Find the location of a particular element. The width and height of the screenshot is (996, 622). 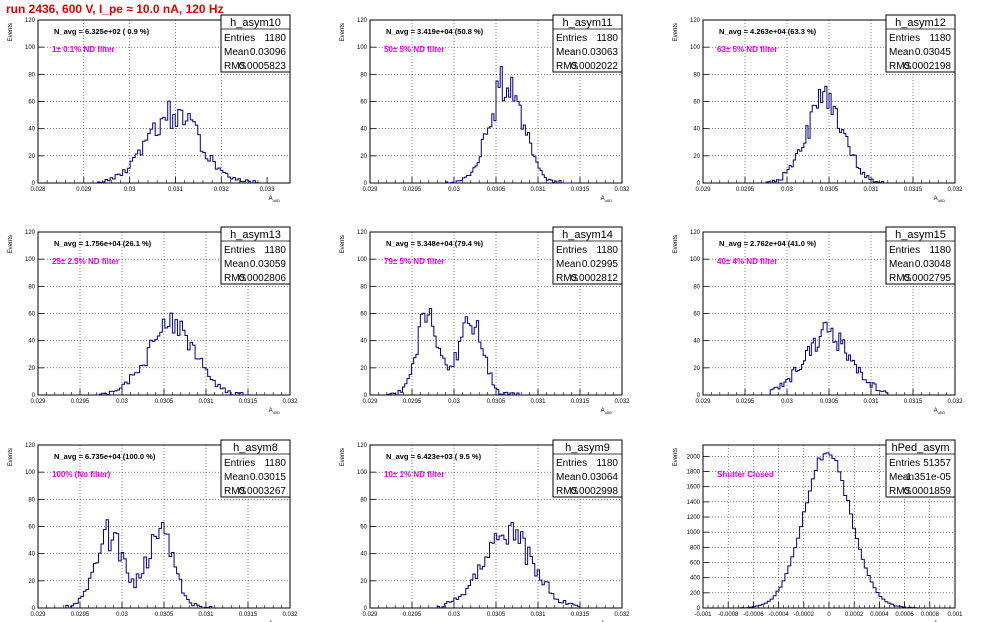

x-tick-label: -0.0006 is located at coordinates (753, 615).